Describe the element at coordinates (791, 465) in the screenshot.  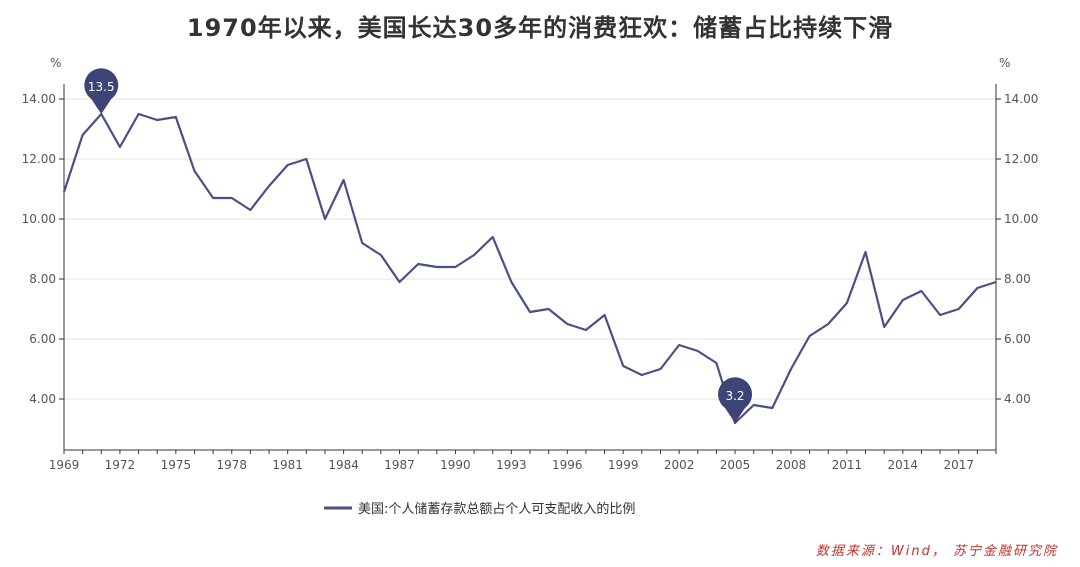
I see `x-tick-label: 2008` at that location.